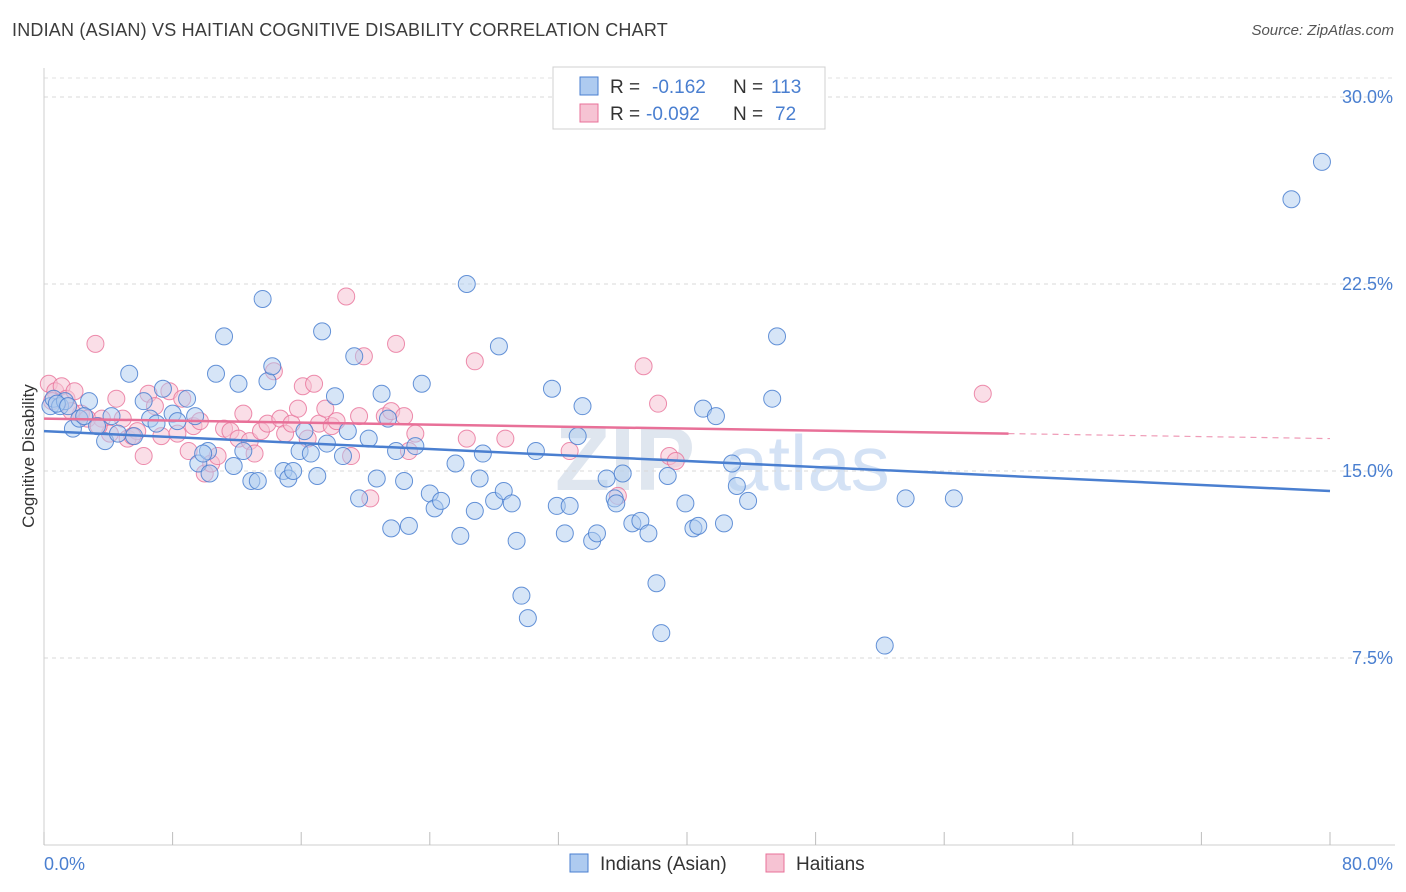 The width and height of the screenshot is (1406, 892). I want to click on x-tick-label-start: 0.0%, so click(64, 864).